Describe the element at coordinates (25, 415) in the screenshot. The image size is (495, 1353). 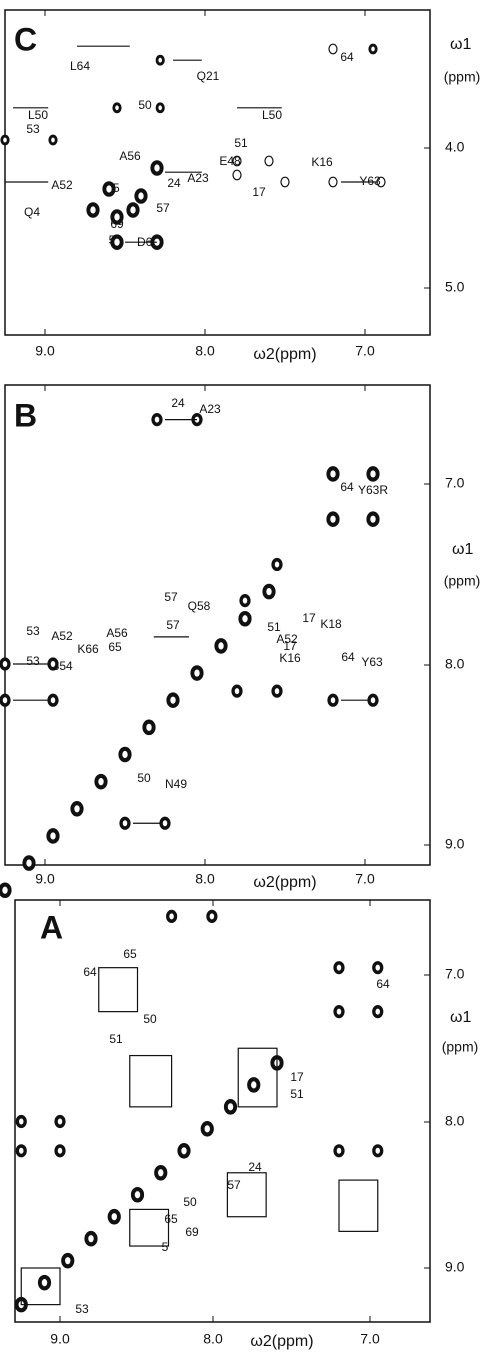
I see `panel-label: B` at that location.